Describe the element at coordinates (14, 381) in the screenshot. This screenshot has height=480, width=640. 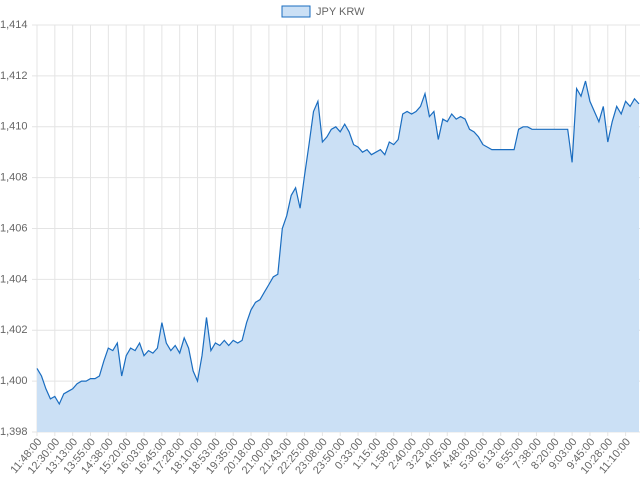
I see `y-tick-label: 1,400` at that location.